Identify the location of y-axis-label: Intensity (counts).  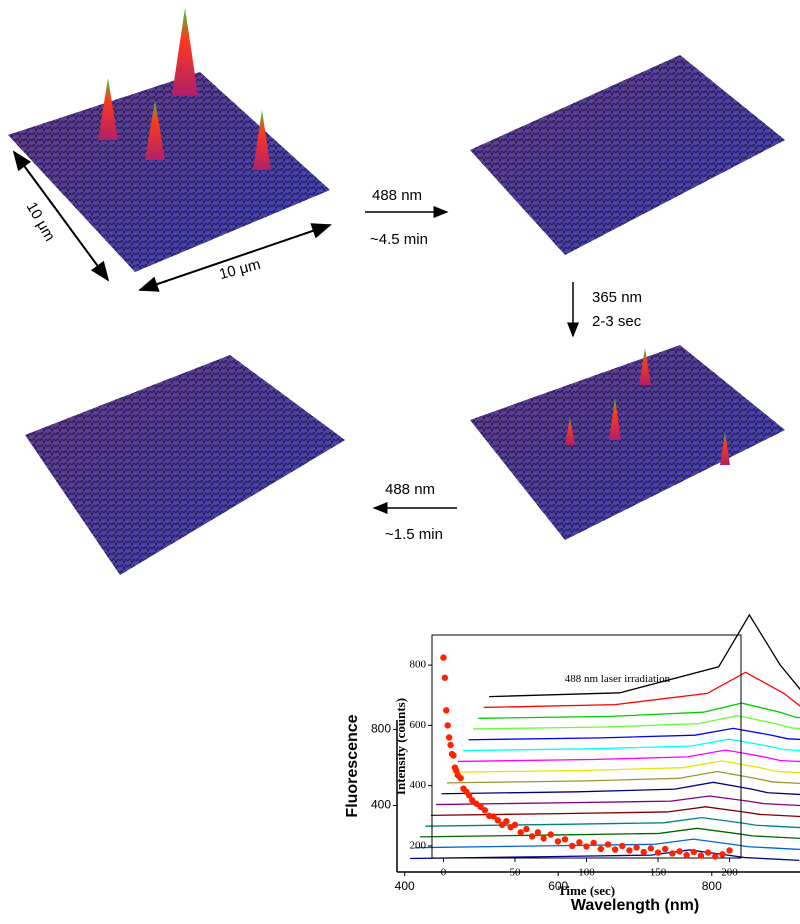
(400, 746).